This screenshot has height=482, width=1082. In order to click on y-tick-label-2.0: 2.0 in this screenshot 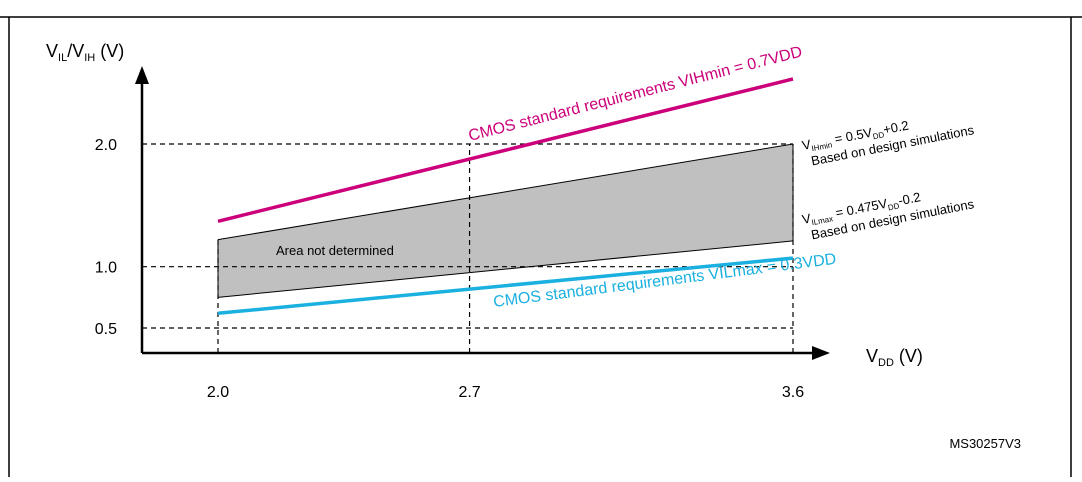, I will do `click(106, 145)`.